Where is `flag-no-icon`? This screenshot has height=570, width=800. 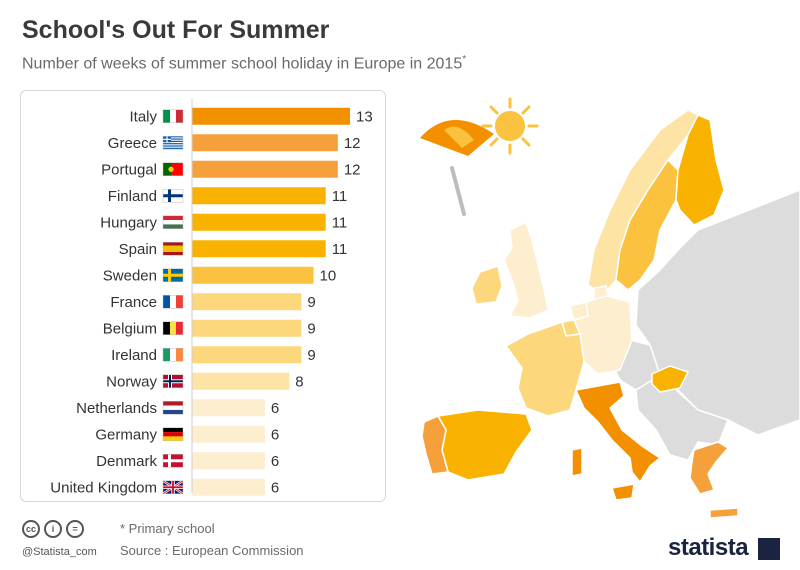 flag-no-icon is located at coordinates (173, 381).